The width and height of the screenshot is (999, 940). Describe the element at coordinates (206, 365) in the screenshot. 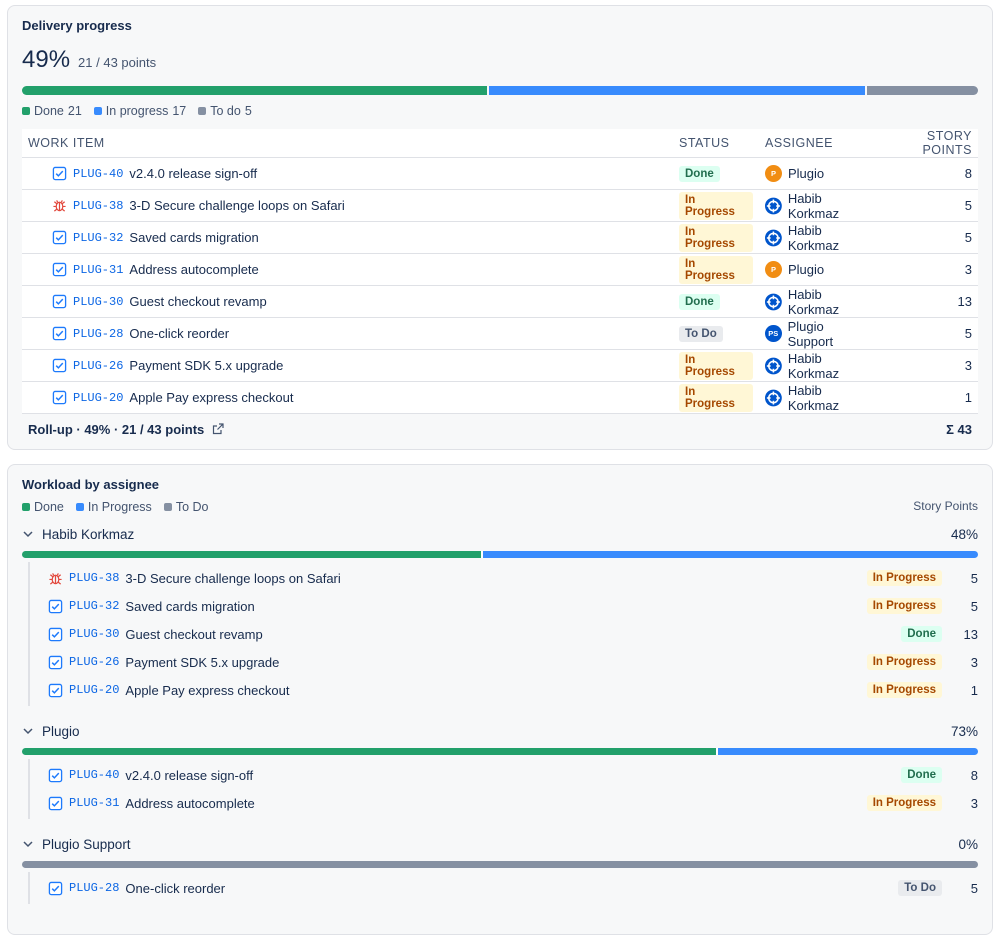

I see `summary: Payment SDK 5.x upgrade` at that location.